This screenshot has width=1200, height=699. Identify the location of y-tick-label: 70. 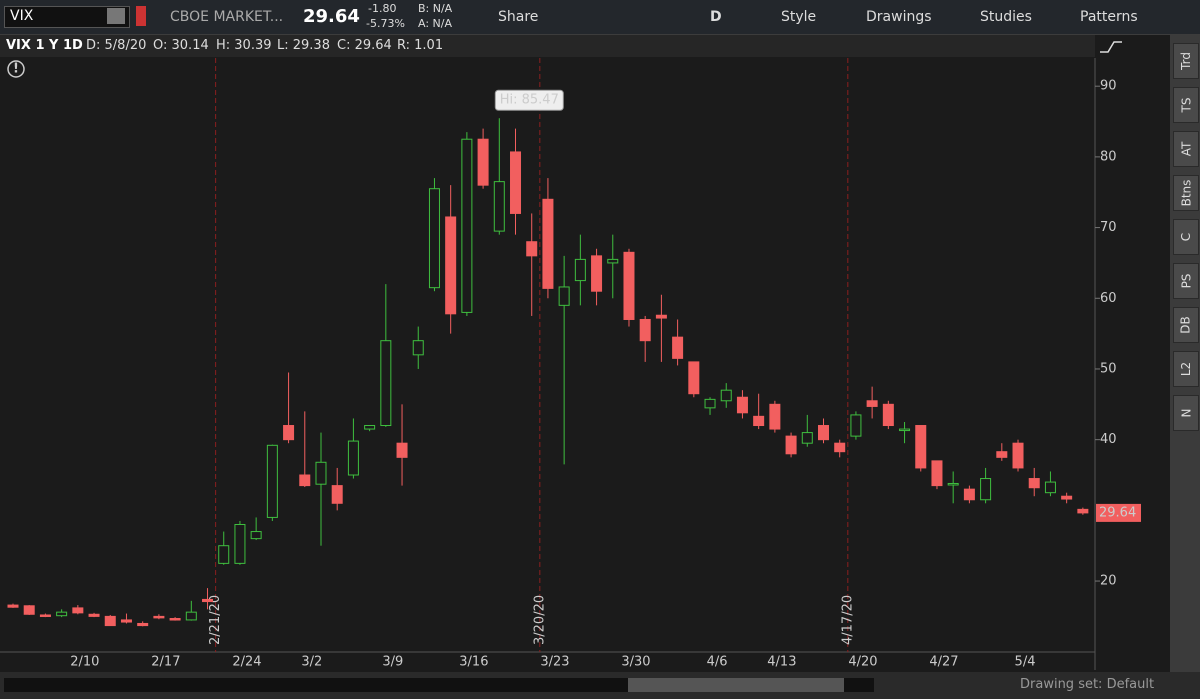
(1108, 227).